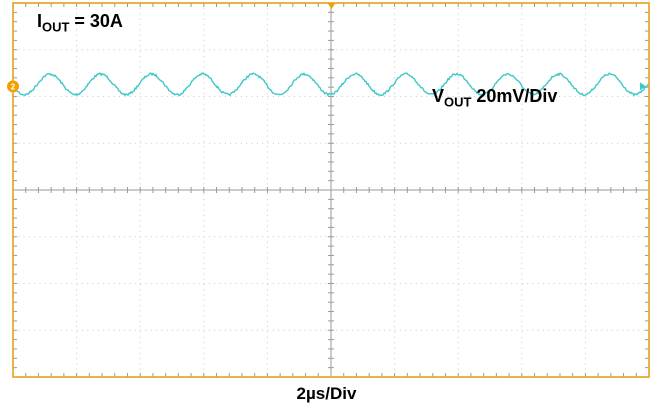 This screenshot has height=410, width=653. Describe the element at coordinates (326, 393) in the screenshot. I see `timebase-label: 2µs/Div` at that location.